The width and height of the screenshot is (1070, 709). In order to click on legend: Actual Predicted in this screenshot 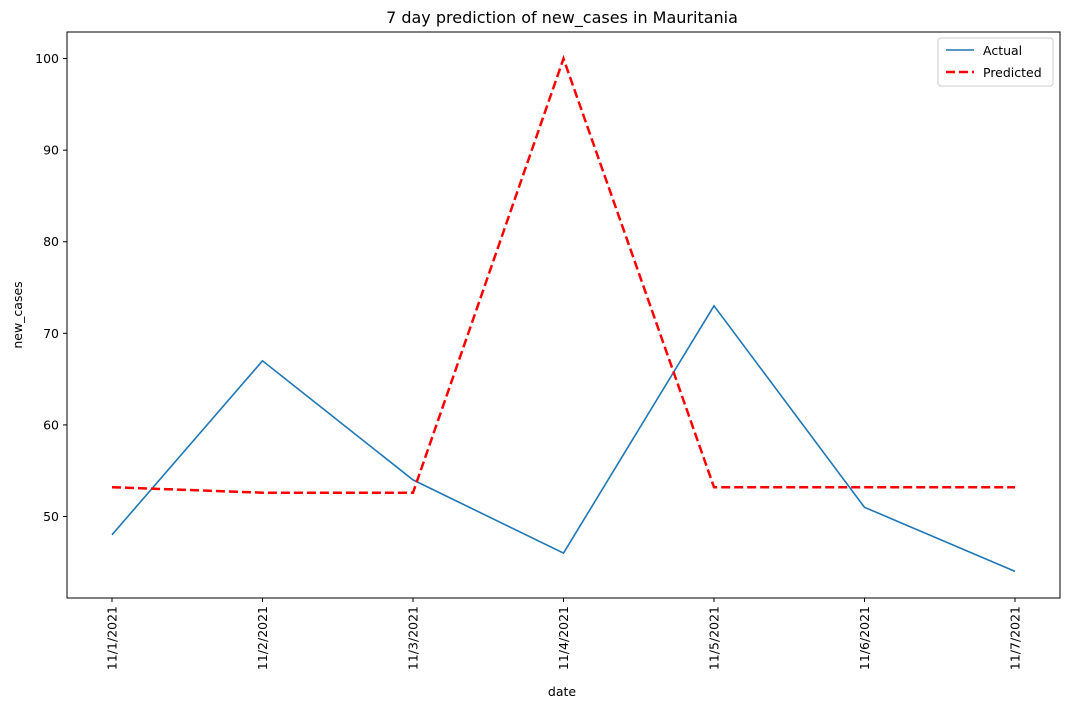, I will do `click(995, 62)`.